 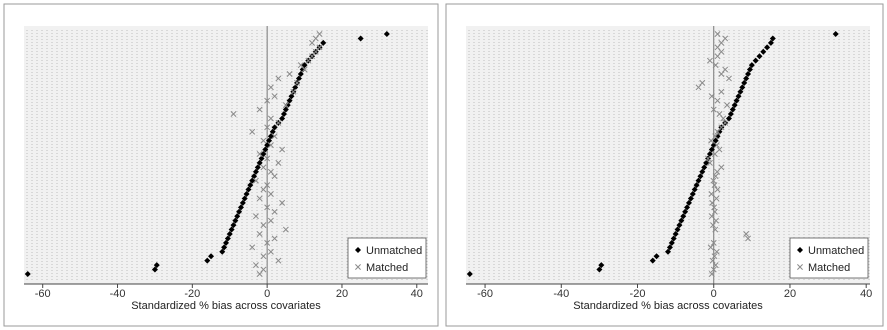 I want to click on legend-label: Matched, so click(x=387, y=268).